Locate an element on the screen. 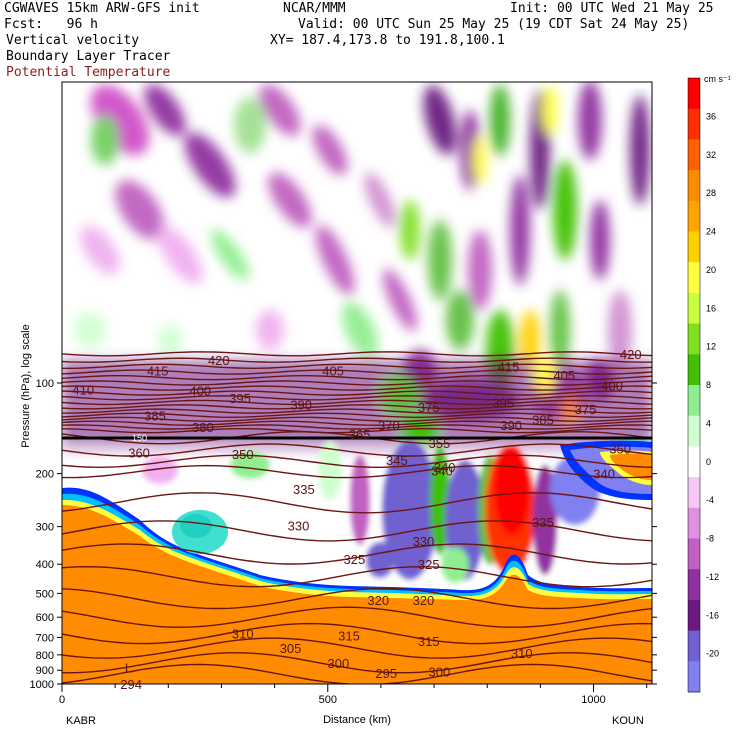  colorbar-tick-label: 16 is located at coordinates (711, 308).